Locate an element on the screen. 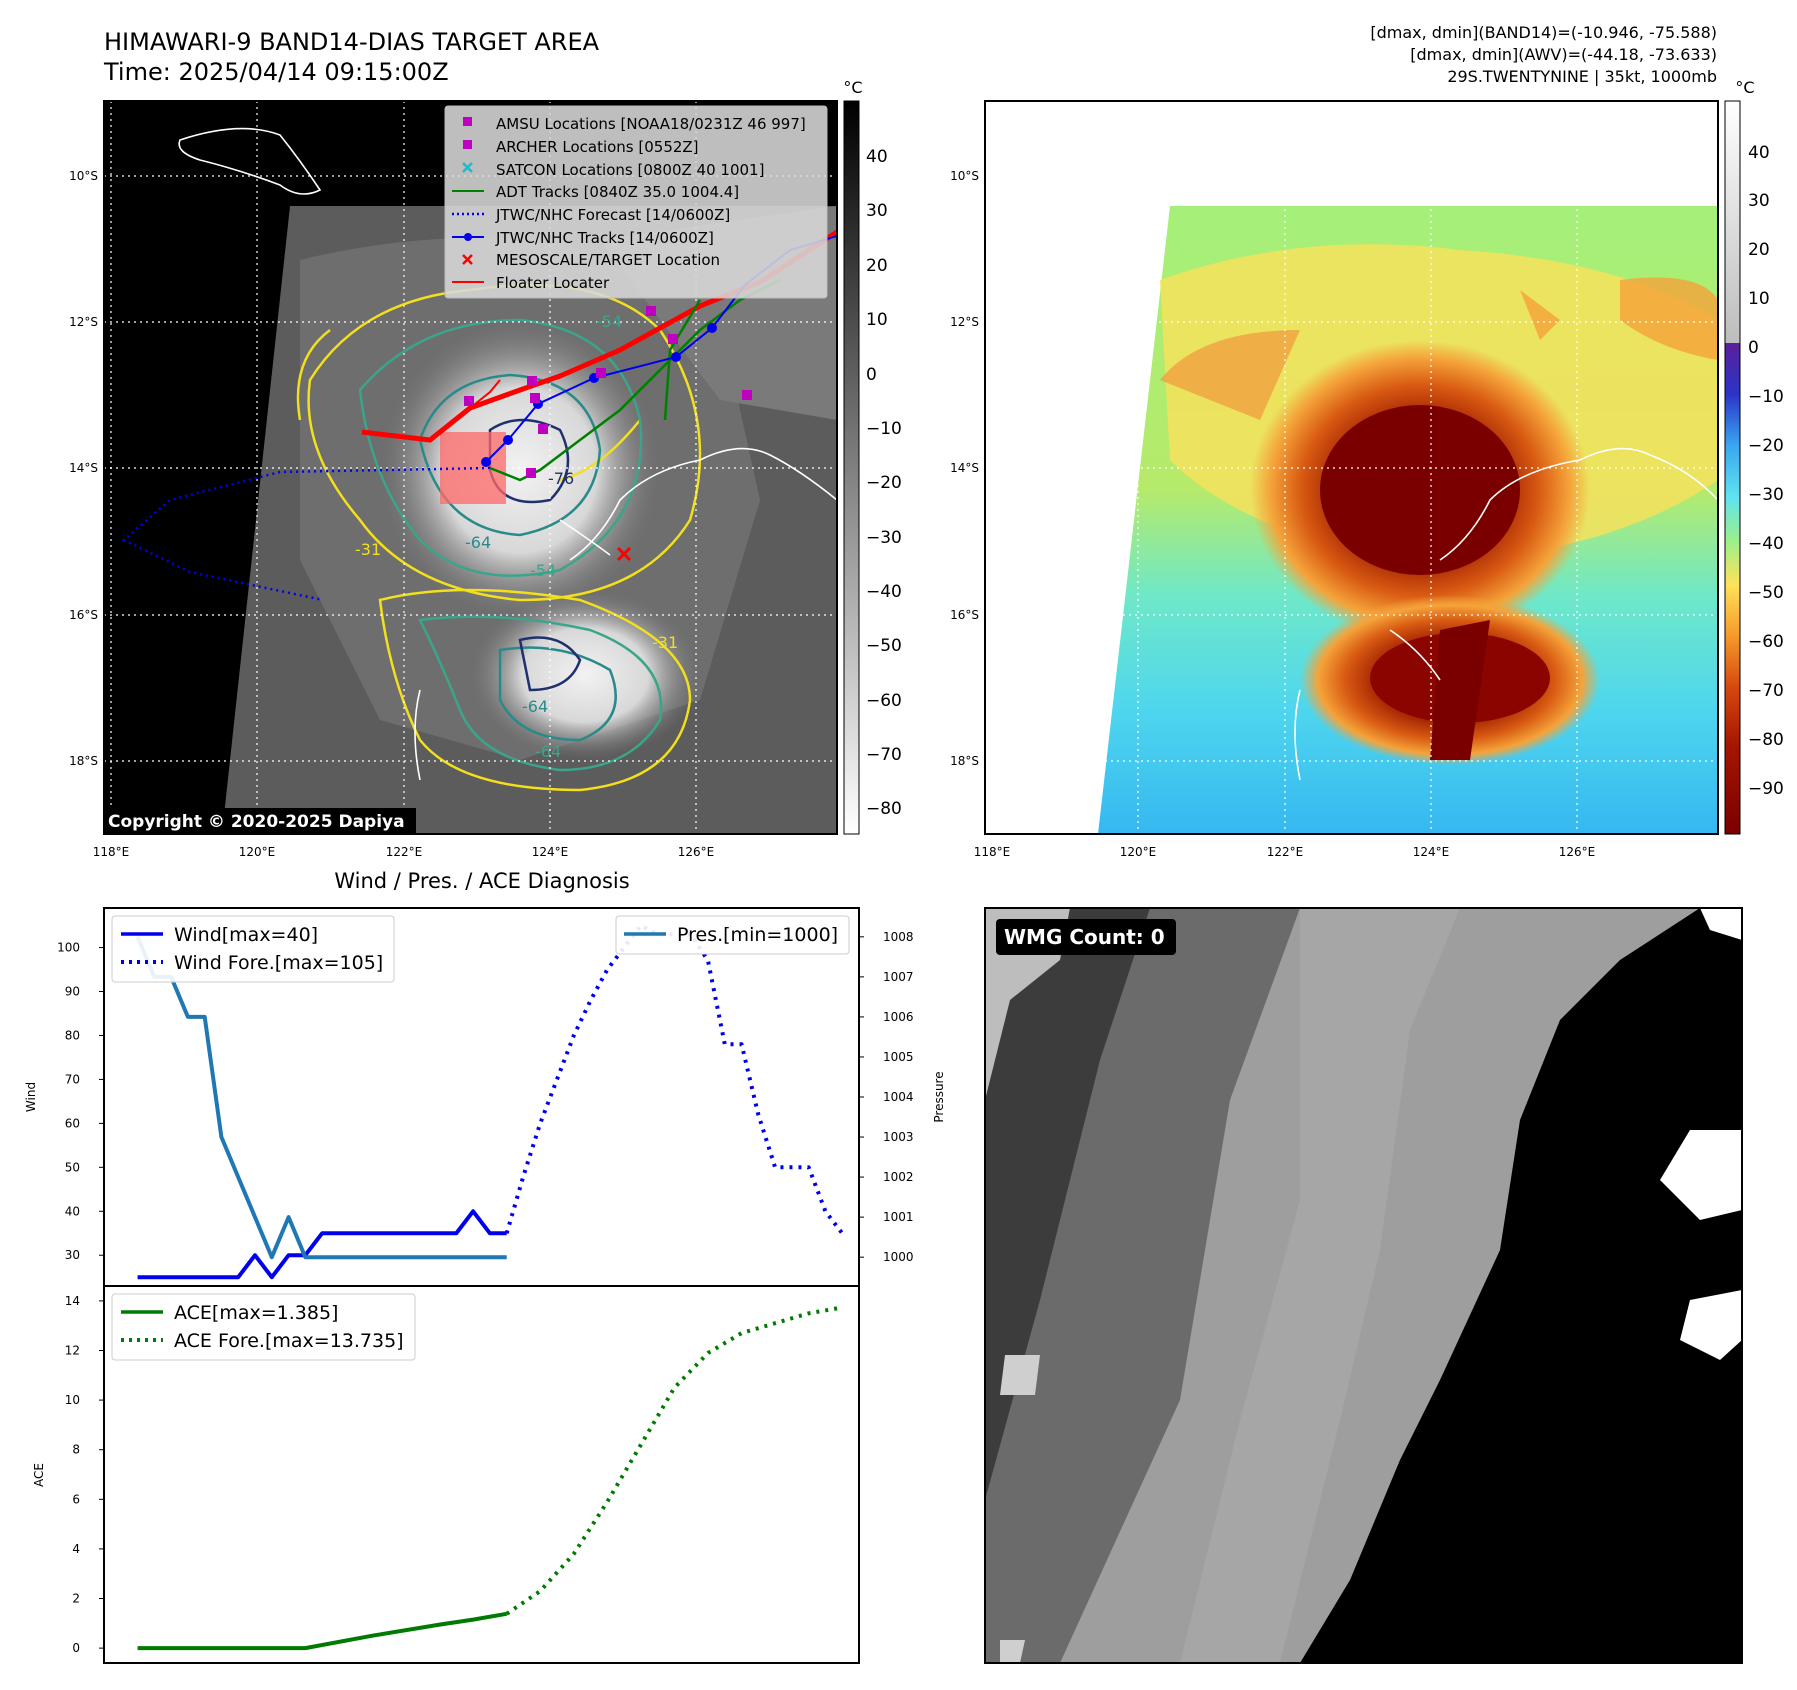 This screenshot has height=1690, width=1797. copyright-box is located at coordinates (260, 821).